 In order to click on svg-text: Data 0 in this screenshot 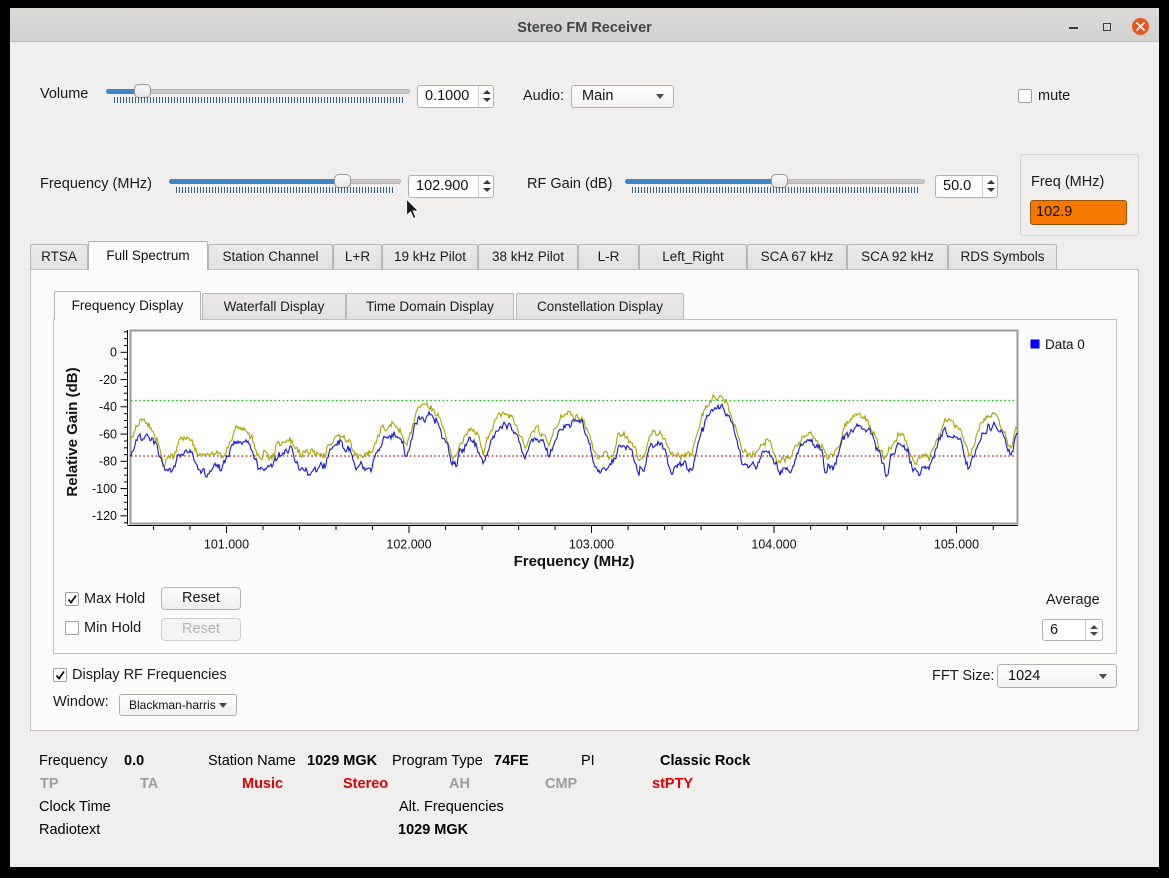, I will do `click(1065, 344)`.